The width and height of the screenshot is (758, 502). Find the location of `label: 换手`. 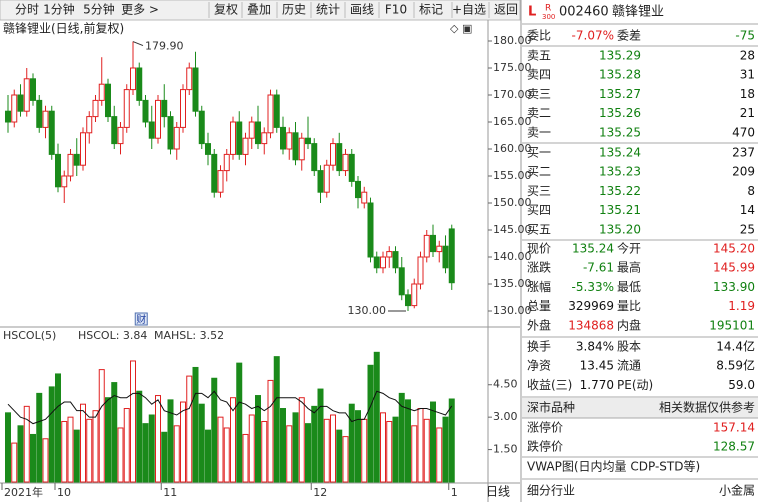

label: 换手 is located at coordinates (539, 347).